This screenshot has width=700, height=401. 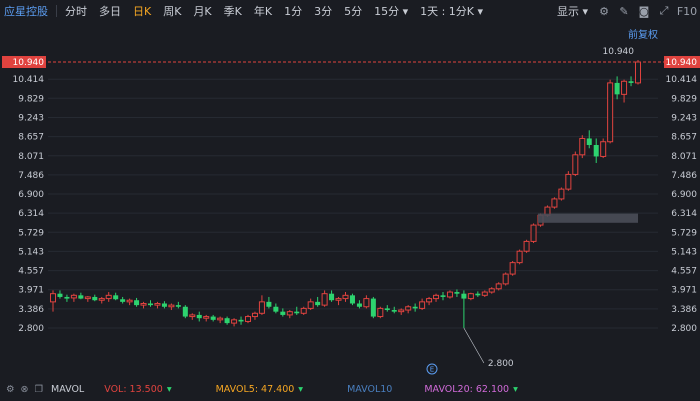 What do you see at coordinates (684, 214) in the screenshot?
I see `y-tick-right: 6.314` at bounding box center [684, 214].